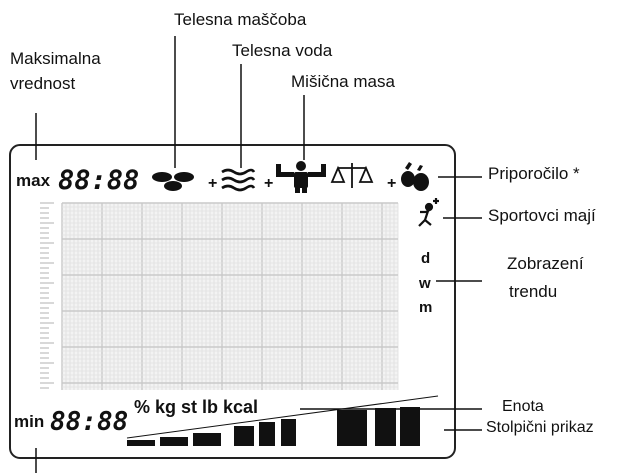 This screenshot has height=473, width=639. I want to click on label-priporocilo: Priporočilo *, so click(534, 173).